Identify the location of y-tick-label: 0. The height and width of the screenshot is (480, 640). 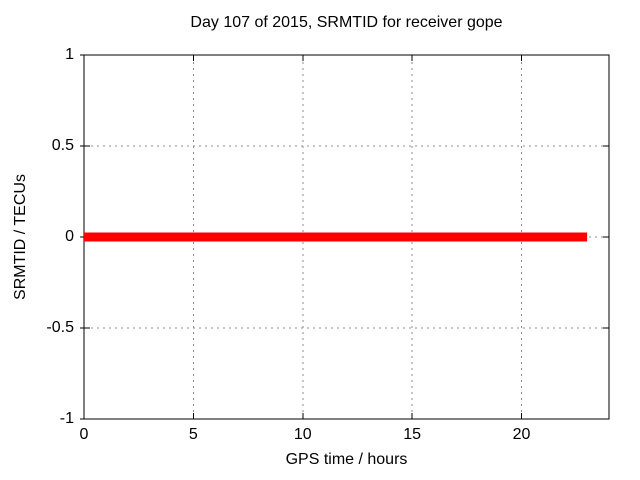
(69, 236).